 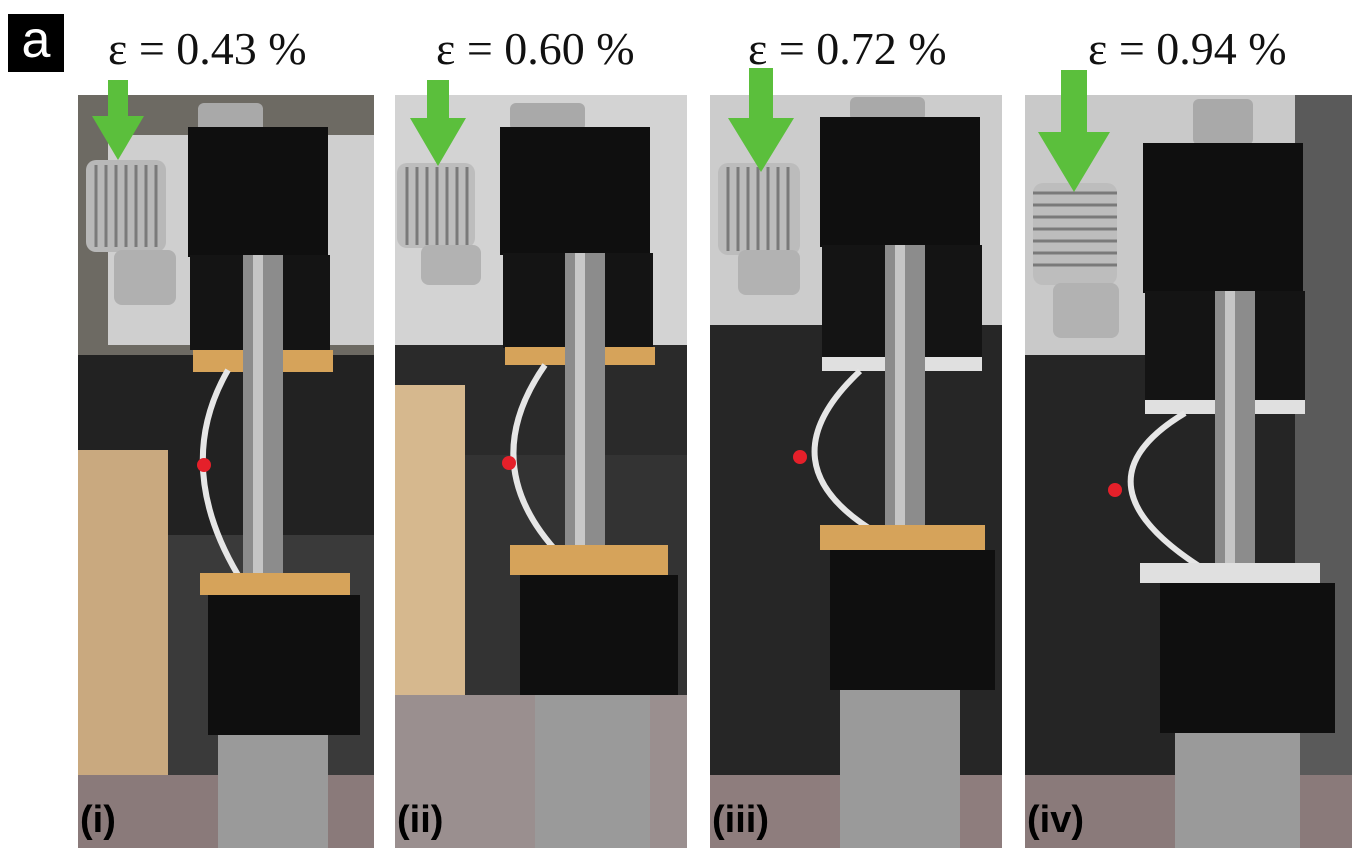 What do you see at coordinates (740, 820) in the screenshot?
I see `panel-label-iii: (iii)` at bounding box center [740, 820].